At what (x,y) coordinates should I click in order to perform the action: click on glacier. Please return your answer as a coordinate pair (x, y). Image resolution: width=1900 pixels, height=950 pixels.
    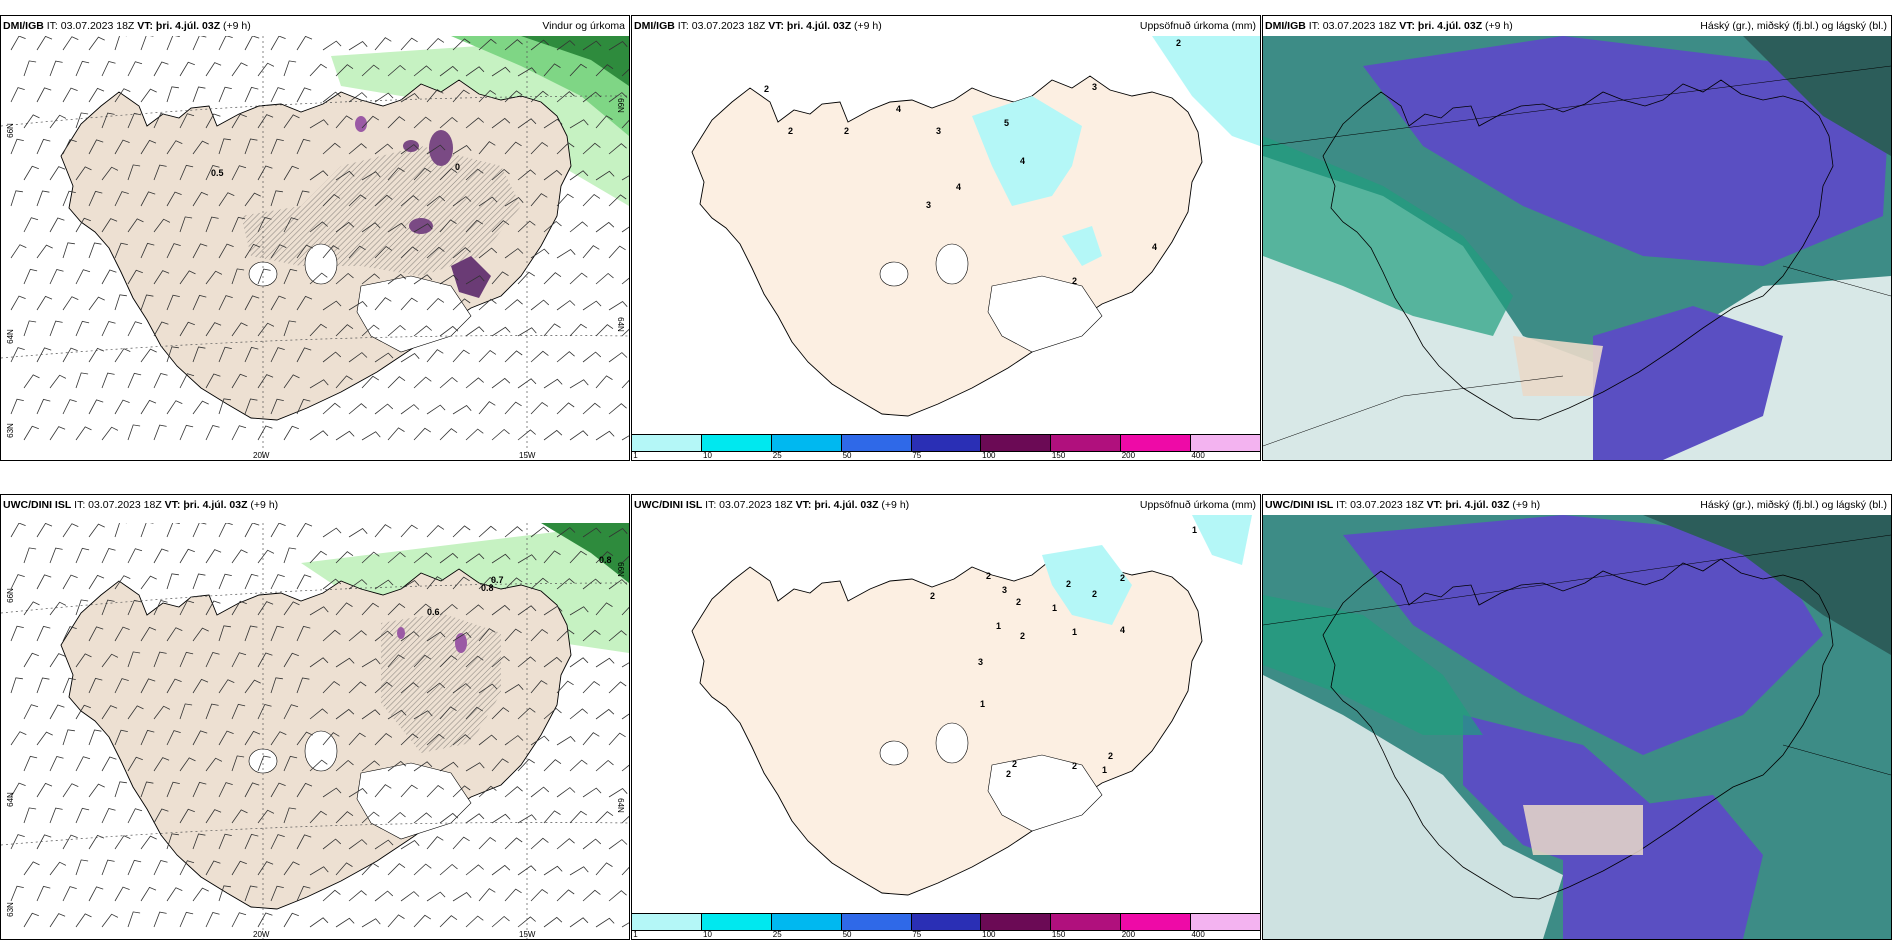
    Looking at the image, I should click on (894, 274).